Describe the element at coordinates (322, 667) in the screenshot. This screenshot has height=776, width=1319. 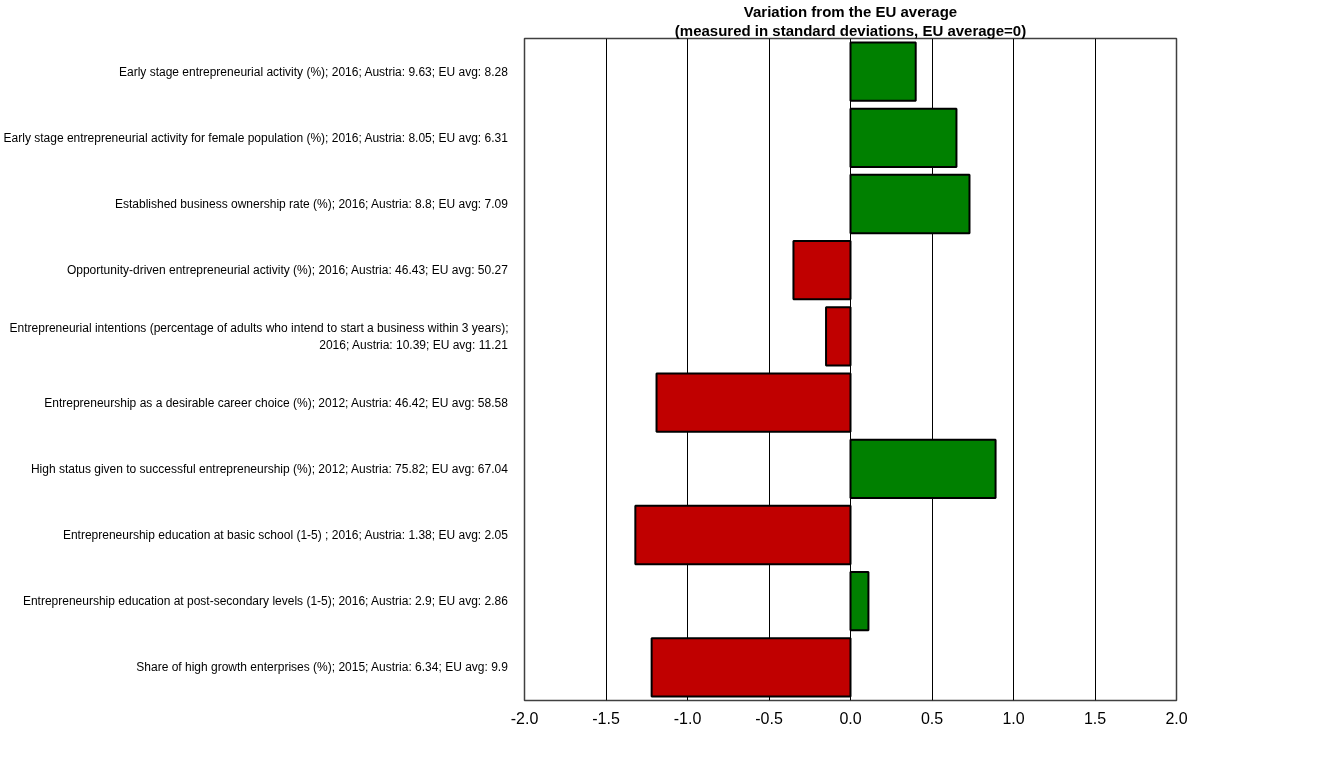
I see `y-tick-label: Share of high growth enterprises (%); 2015; Austria: 6.34; EU avg: 9.9` at that location.